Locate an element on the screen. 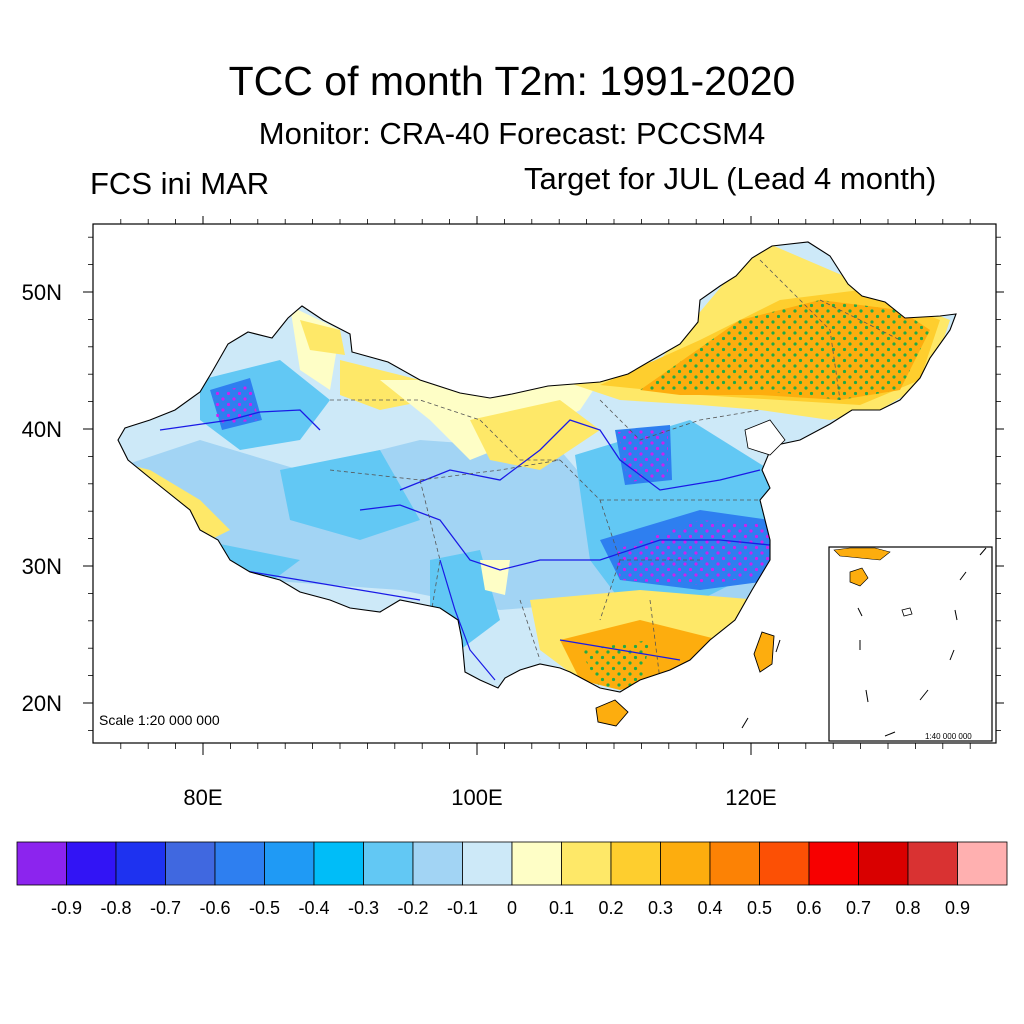 The width and height of the screenshot is (1024, 1024). colorbar-label: 0.9 is located at coordinates (957, 908).